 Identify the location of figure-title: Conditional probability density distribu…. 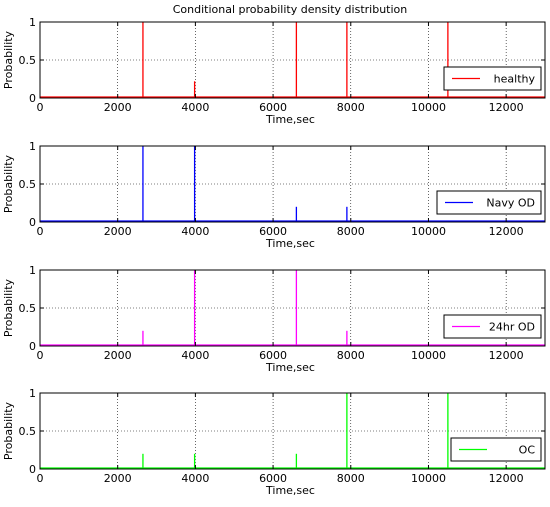
(290, 9).